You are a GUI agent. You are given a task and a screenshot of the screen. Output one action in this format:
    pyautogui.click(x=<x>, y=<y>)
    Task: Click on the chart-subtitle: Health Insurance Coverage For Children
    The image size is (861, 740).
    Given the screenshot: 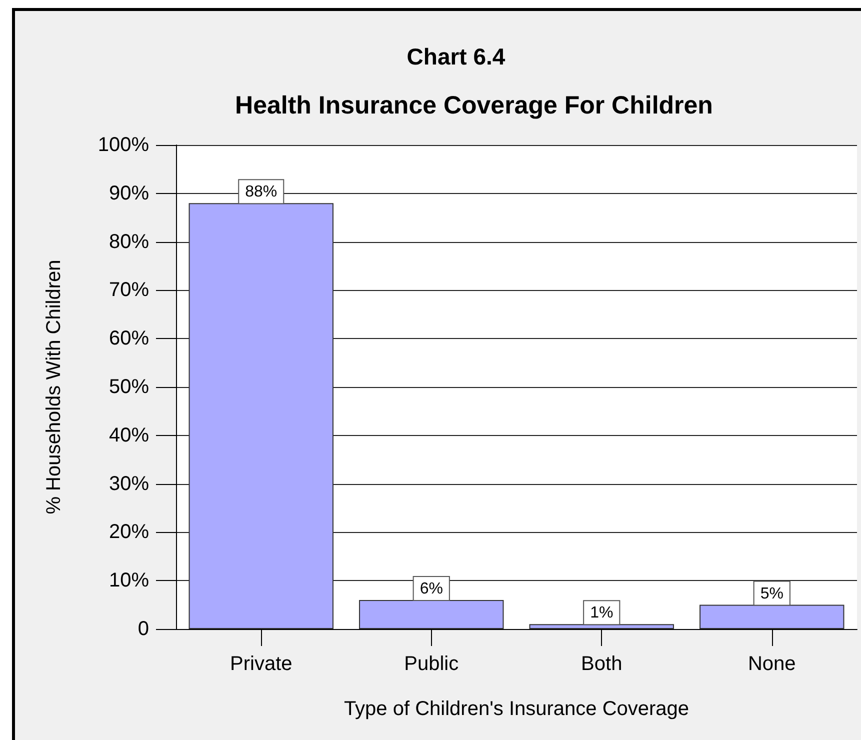 What is the action you would take?
    pyautogui.click(x=474, y=106)
    